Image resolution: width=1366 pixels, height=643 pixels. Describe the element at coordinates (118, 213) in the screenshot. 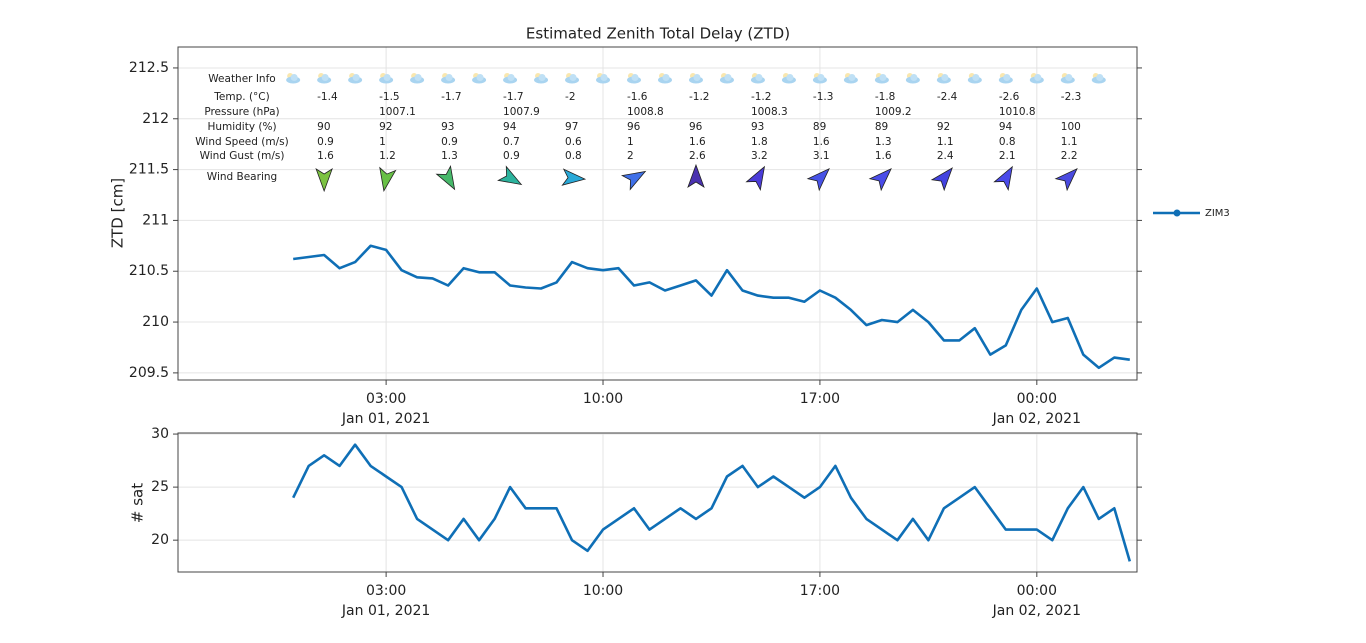

I see `y-axis-label: ZTD [cm]` at that location.